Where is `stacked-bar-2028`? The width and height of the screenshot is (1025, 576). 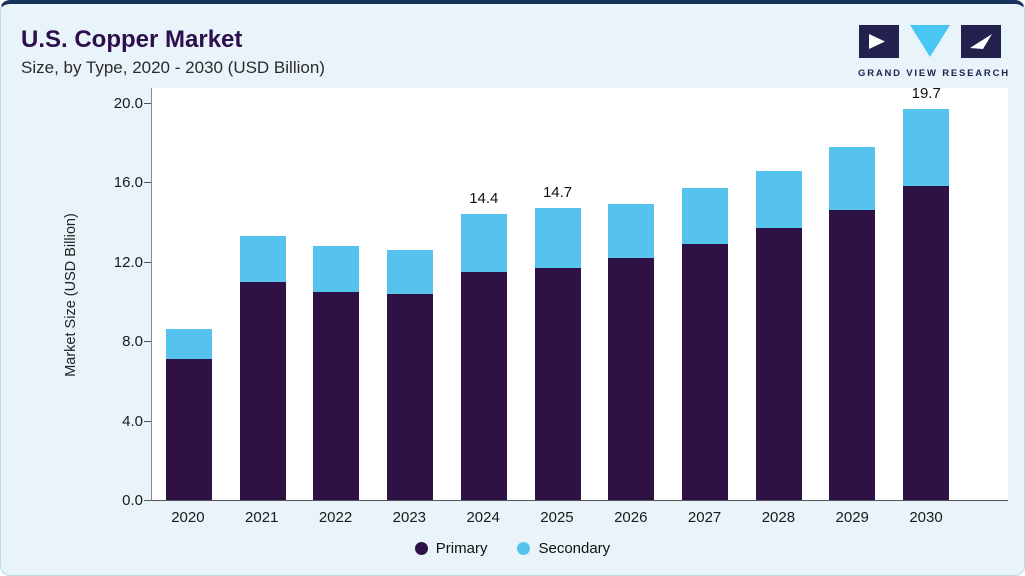
stacked-bar-2028 is located at coordinates (778, 335).